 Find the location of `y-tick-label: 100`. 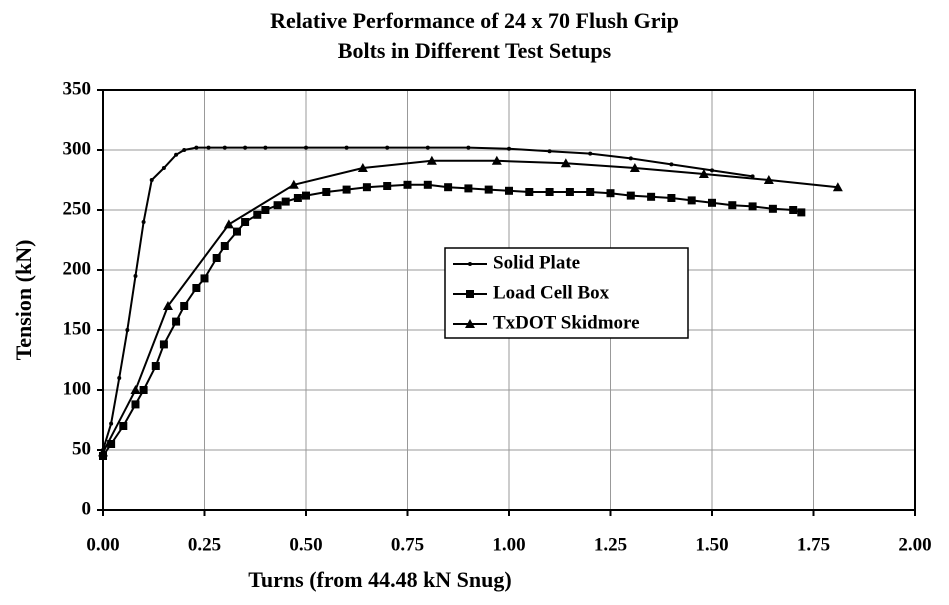

y-tick-label: 100 is located at coordinates (77, 388).